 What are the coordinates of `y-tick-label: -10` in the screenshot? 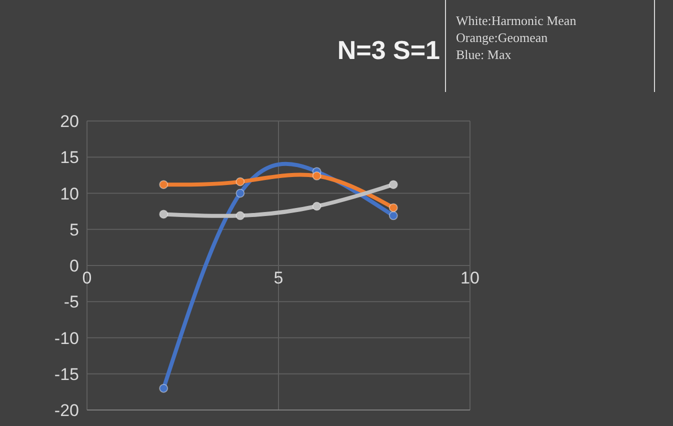 It's located at (66, 338).